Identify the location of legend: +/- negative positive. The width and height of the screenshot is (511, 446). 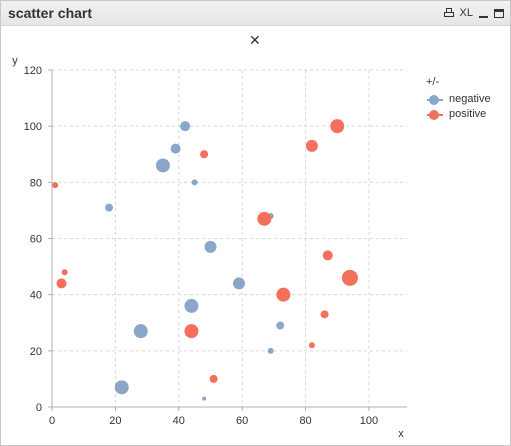
(458, 99).